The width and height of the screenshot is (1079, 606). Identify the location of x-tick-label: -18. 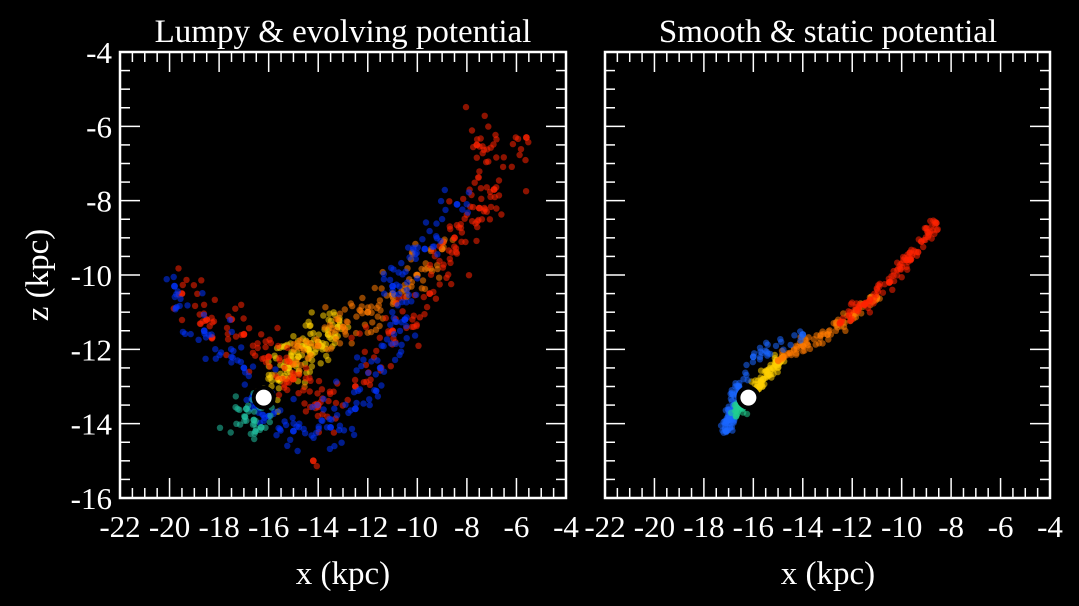
(703, 526).